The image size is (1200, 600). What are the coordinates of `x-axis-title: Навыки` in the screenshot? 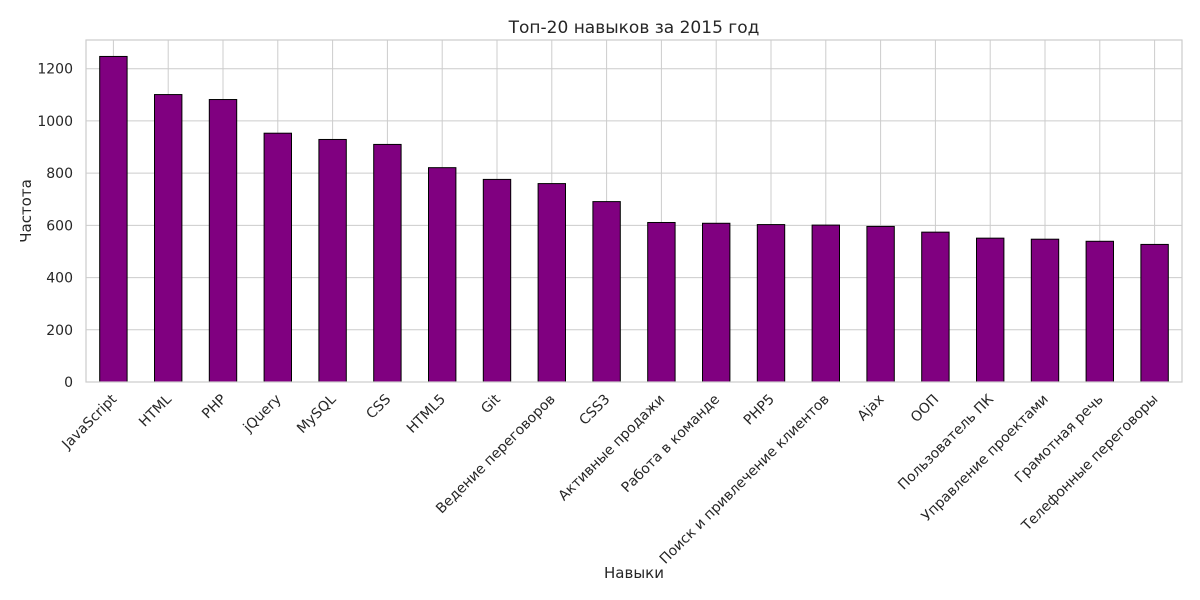 It's located at (634, 573).